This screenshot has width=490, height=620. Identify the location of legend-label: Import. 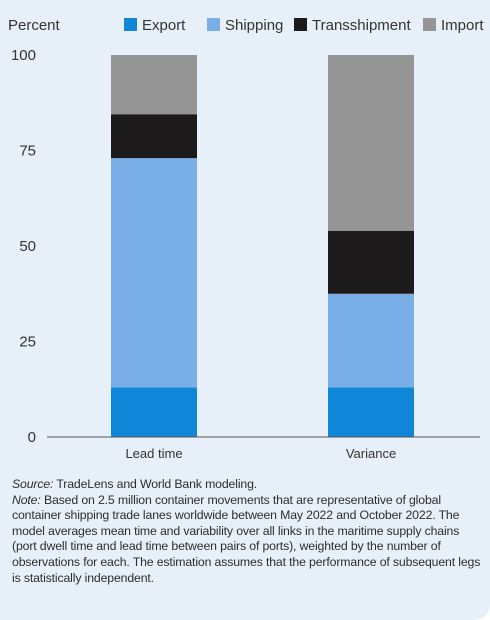
(462, 25).